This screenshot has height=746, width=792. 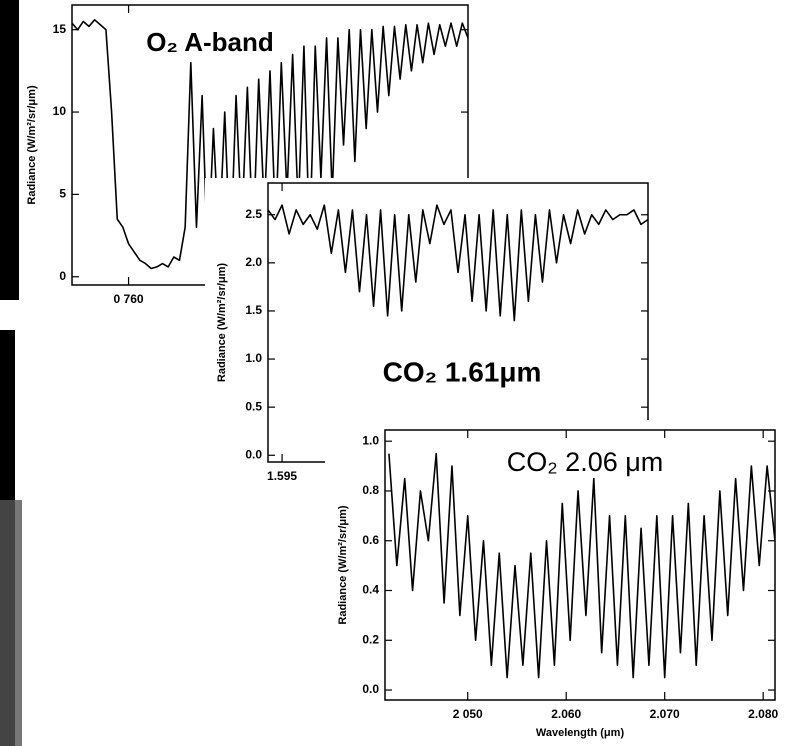 What do you see at coordinates (370, 490) in the screenshot?
I see `y-tick-label: 0.8` at bounding box center [370, 490].